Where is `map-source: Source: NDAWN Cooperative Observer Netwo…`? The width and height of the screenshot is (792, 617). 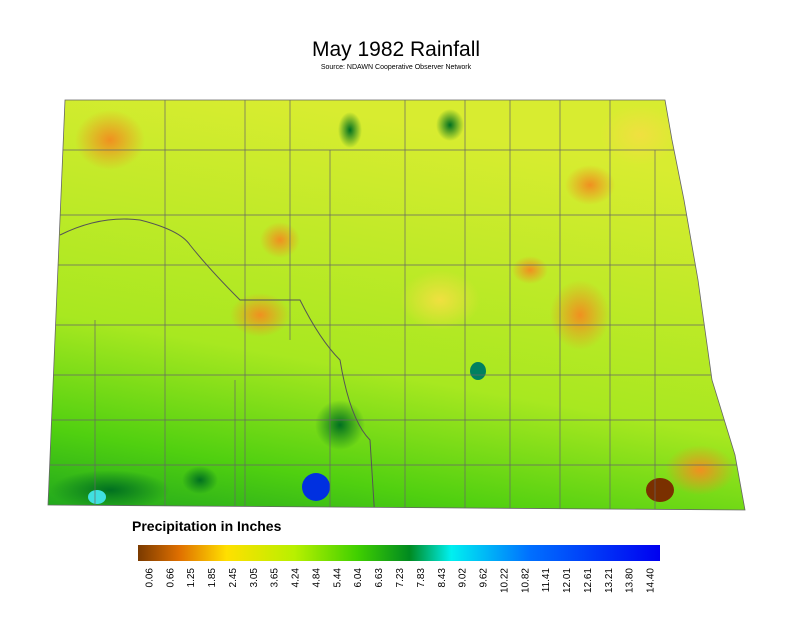
map-source: Source: NDAWN Cooperative Observer Netwo… is located at coordinates (396, 67).